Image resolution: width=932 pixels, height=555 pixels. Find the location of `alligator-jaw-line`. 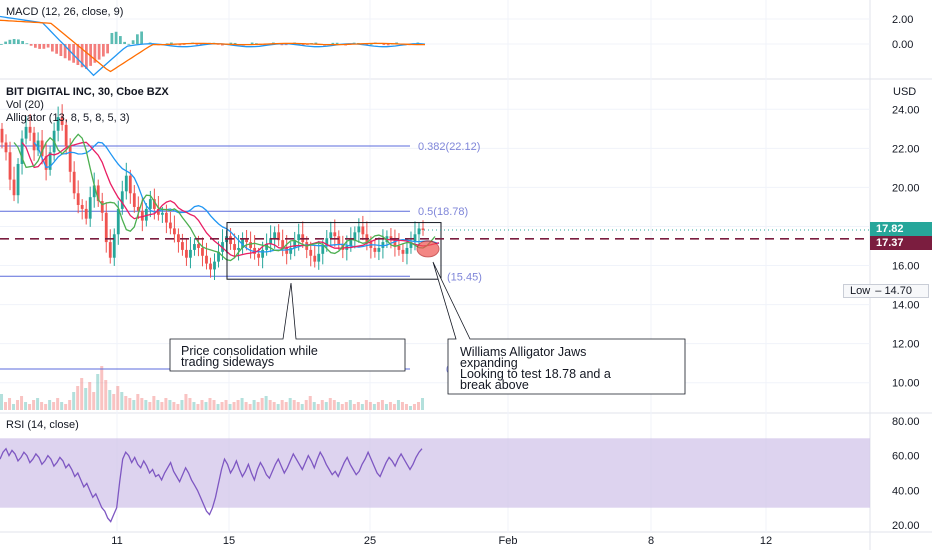

alligator-jaw-line is located at coordinates (236, 197).